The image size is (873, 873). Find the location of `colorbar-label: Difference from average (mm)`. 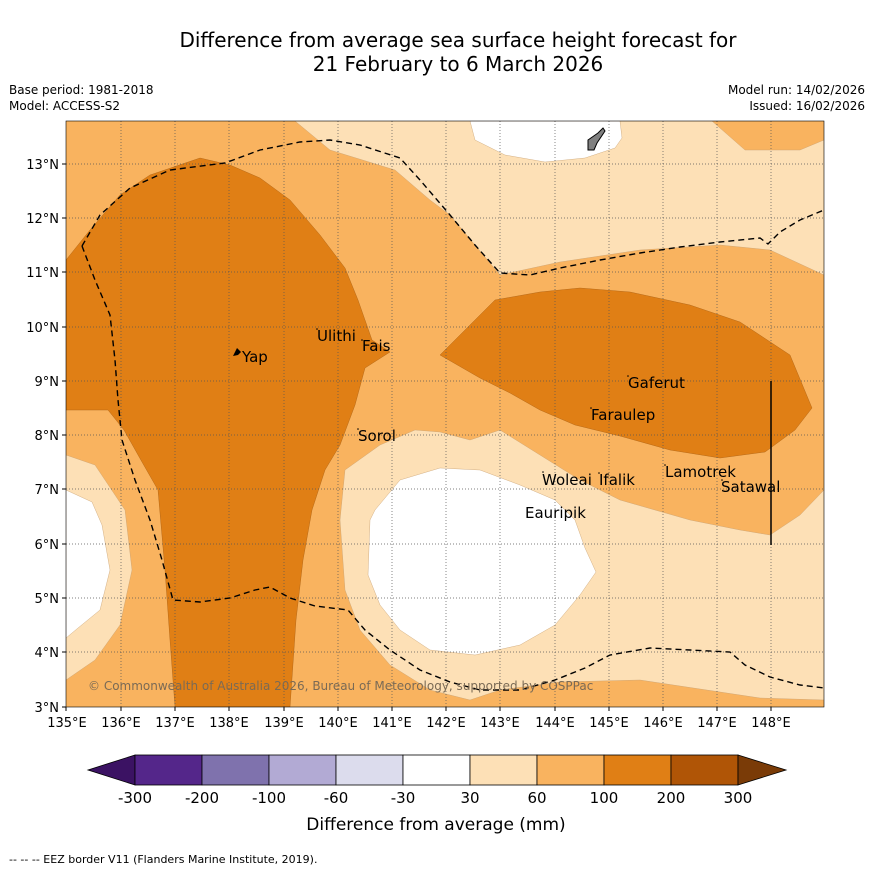

colorbar-label: Difference from average (mm) is located at coordinates (435, 825).